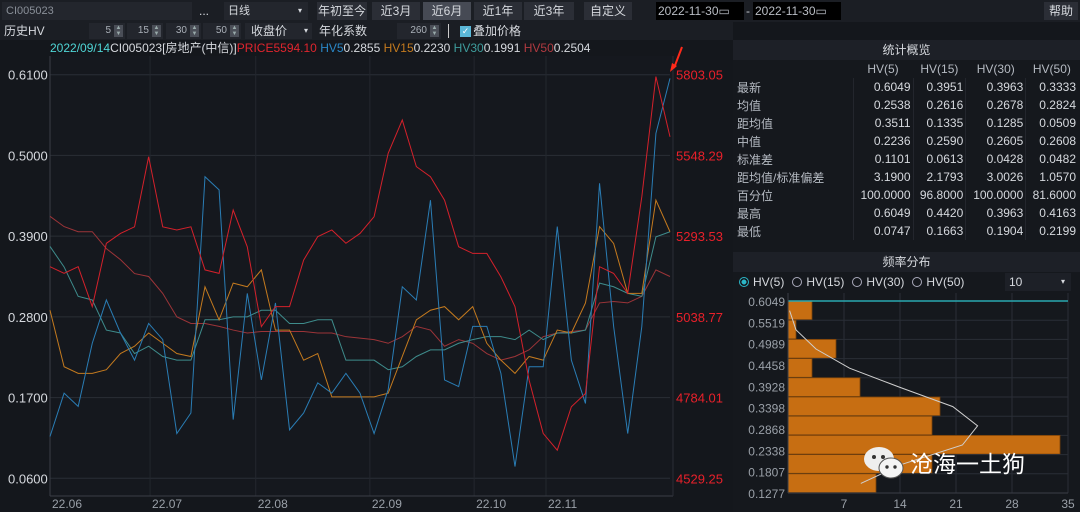 This screenshot has height=512, width=1080. I want to click on info-hv50: 0.2504, so click(572, 48).